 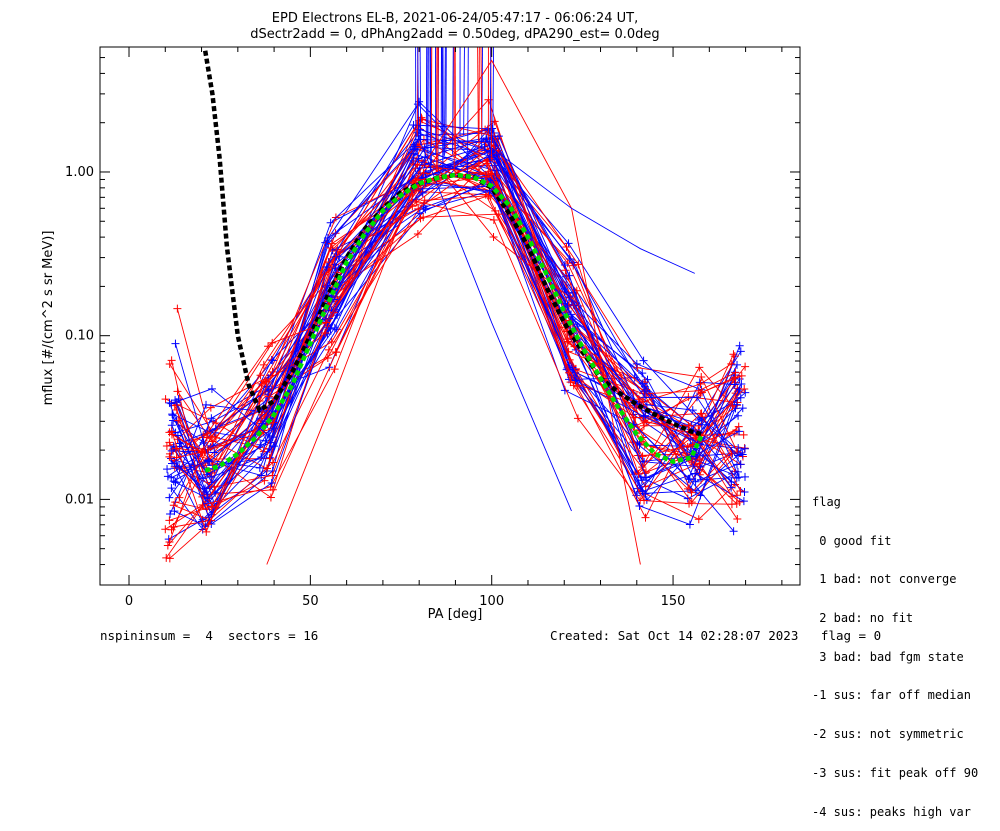 I want to click on legend-line: 2 bad: no fit, so click(x=895, y=618).